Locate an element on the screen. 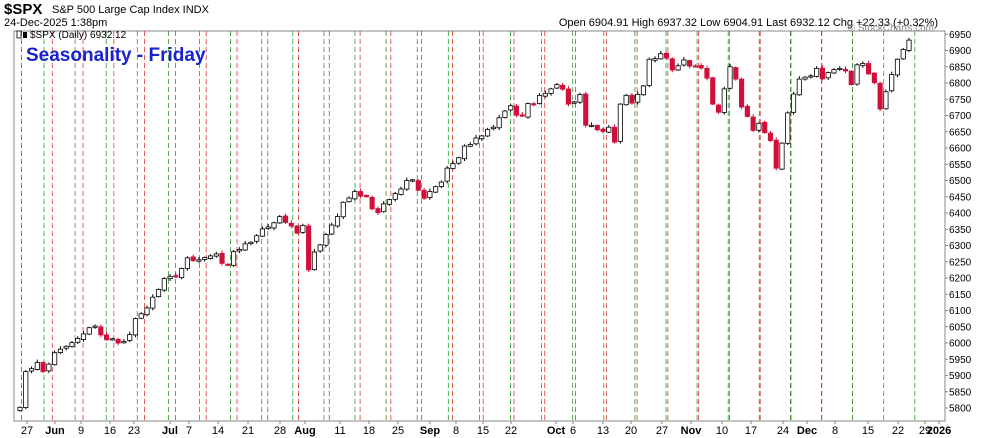 The height and width of the screenshot is (438, 990). x-tick-label: 28 is located at coordinates (280, 431).